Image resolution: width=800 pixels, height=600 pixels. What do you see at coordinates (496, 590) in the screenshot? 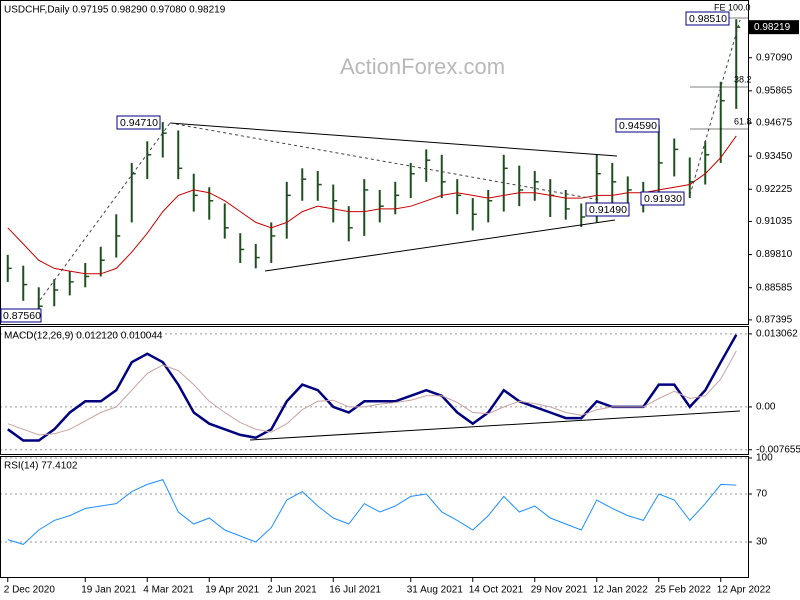
I see `x-tick-label: 14 Oct 2021` at bounding box center [496, 590].